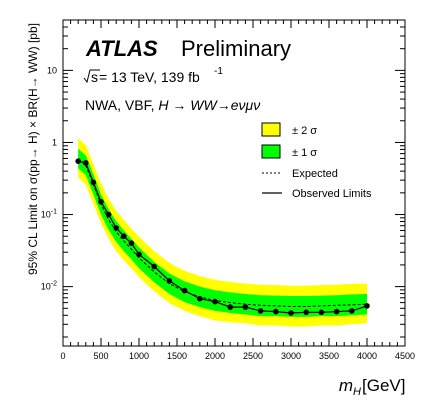 Image resolution: width=424 pixels, height=406 pixels. What do you see at coordinates (367, 356) in the screenshot?
I see `x-tick-label: 4000` at bounding box center [367, 356].